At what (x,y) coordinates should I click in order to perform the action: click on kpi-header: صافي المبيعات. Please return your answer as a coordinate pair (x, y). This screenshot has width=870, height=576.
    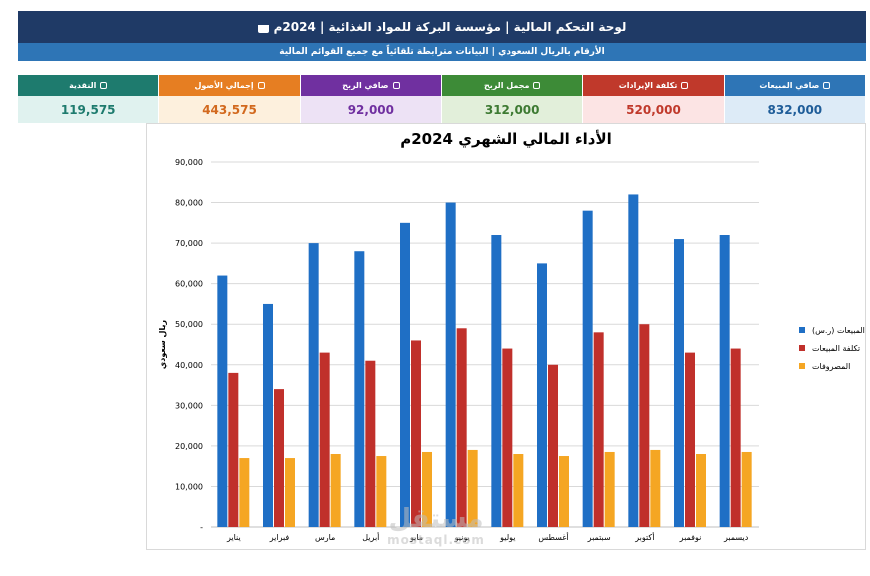
    Looking at the image, I should click on (794, 85).